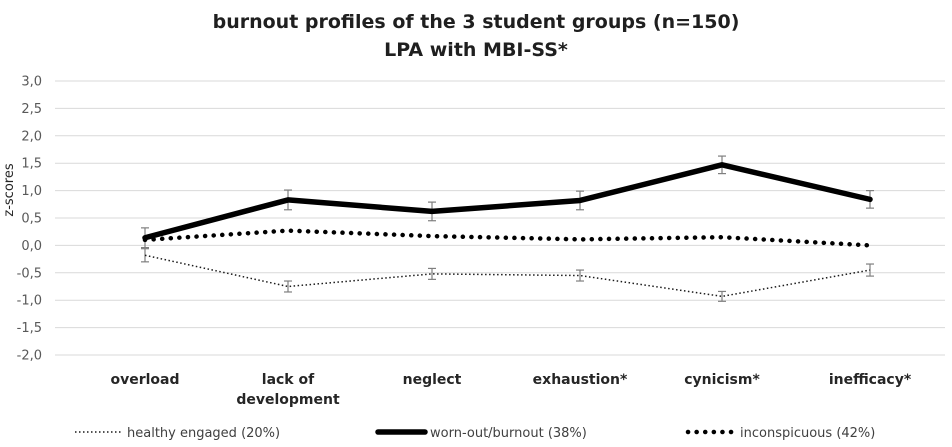 The width and height of the screenshot is (952, 447). What do you see at coordinates (144, 380) in the screenshot?
I see `x-category-label: overload` at bounding box center [144, 380].